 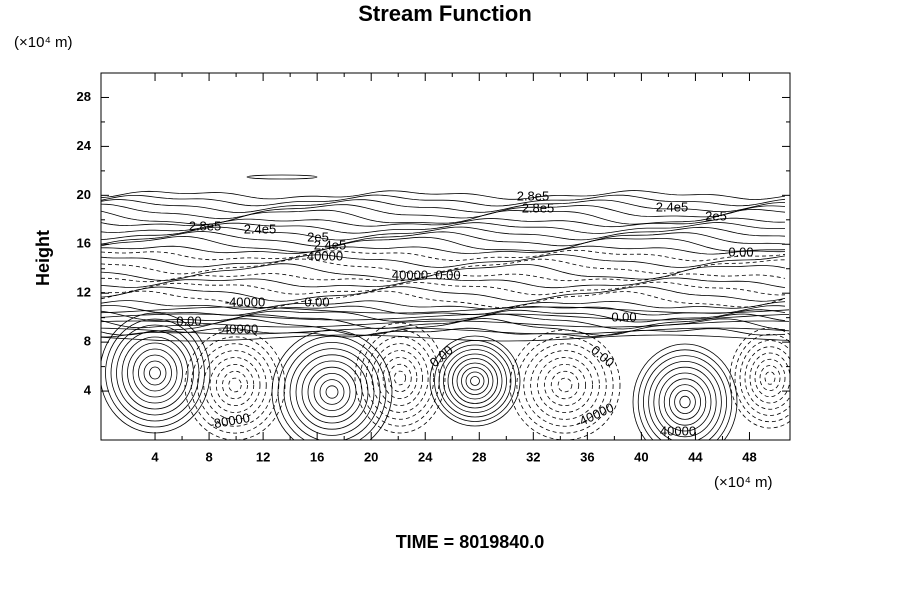 I want to click on y-tick-label: 12, so click(x=84, y=292).